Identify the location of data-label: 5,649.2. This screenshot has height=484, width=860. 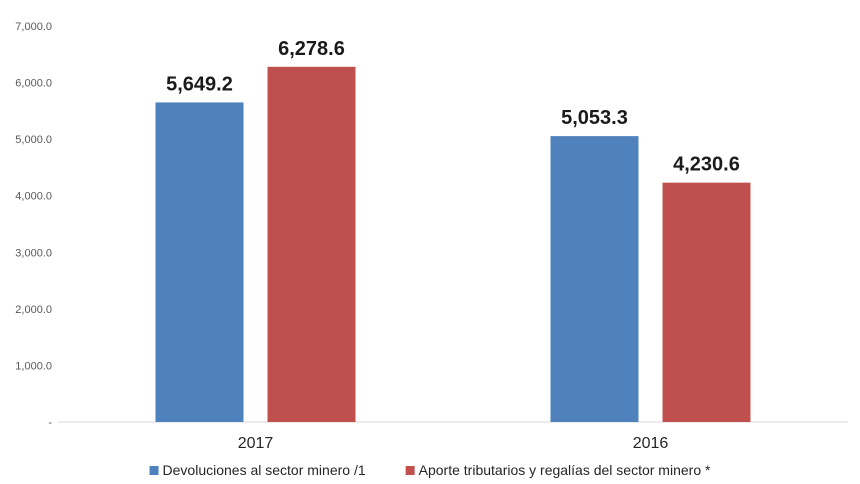
(199, 84).